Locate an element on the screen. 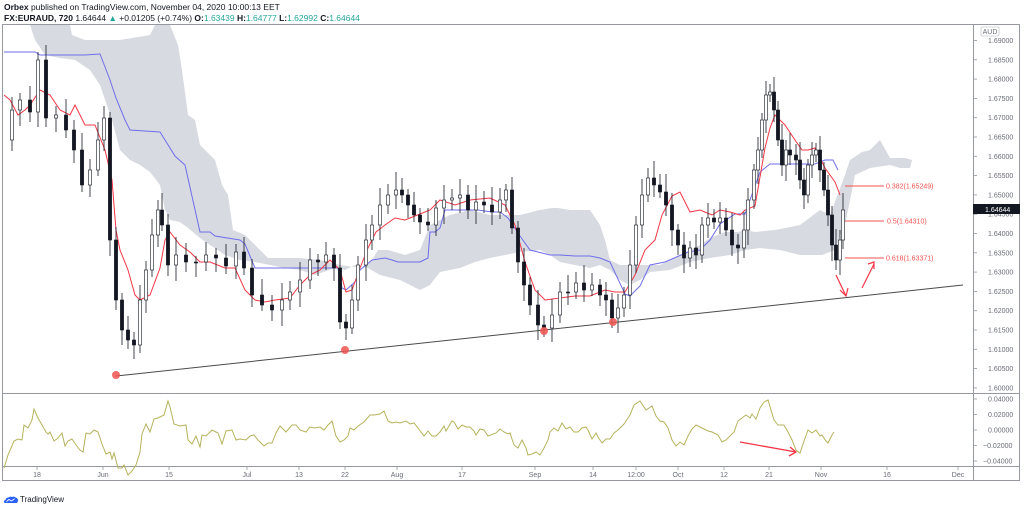 This screenshot has width=1024, height=510. time-tick-label: 22 is located at coordinates (345, 475).